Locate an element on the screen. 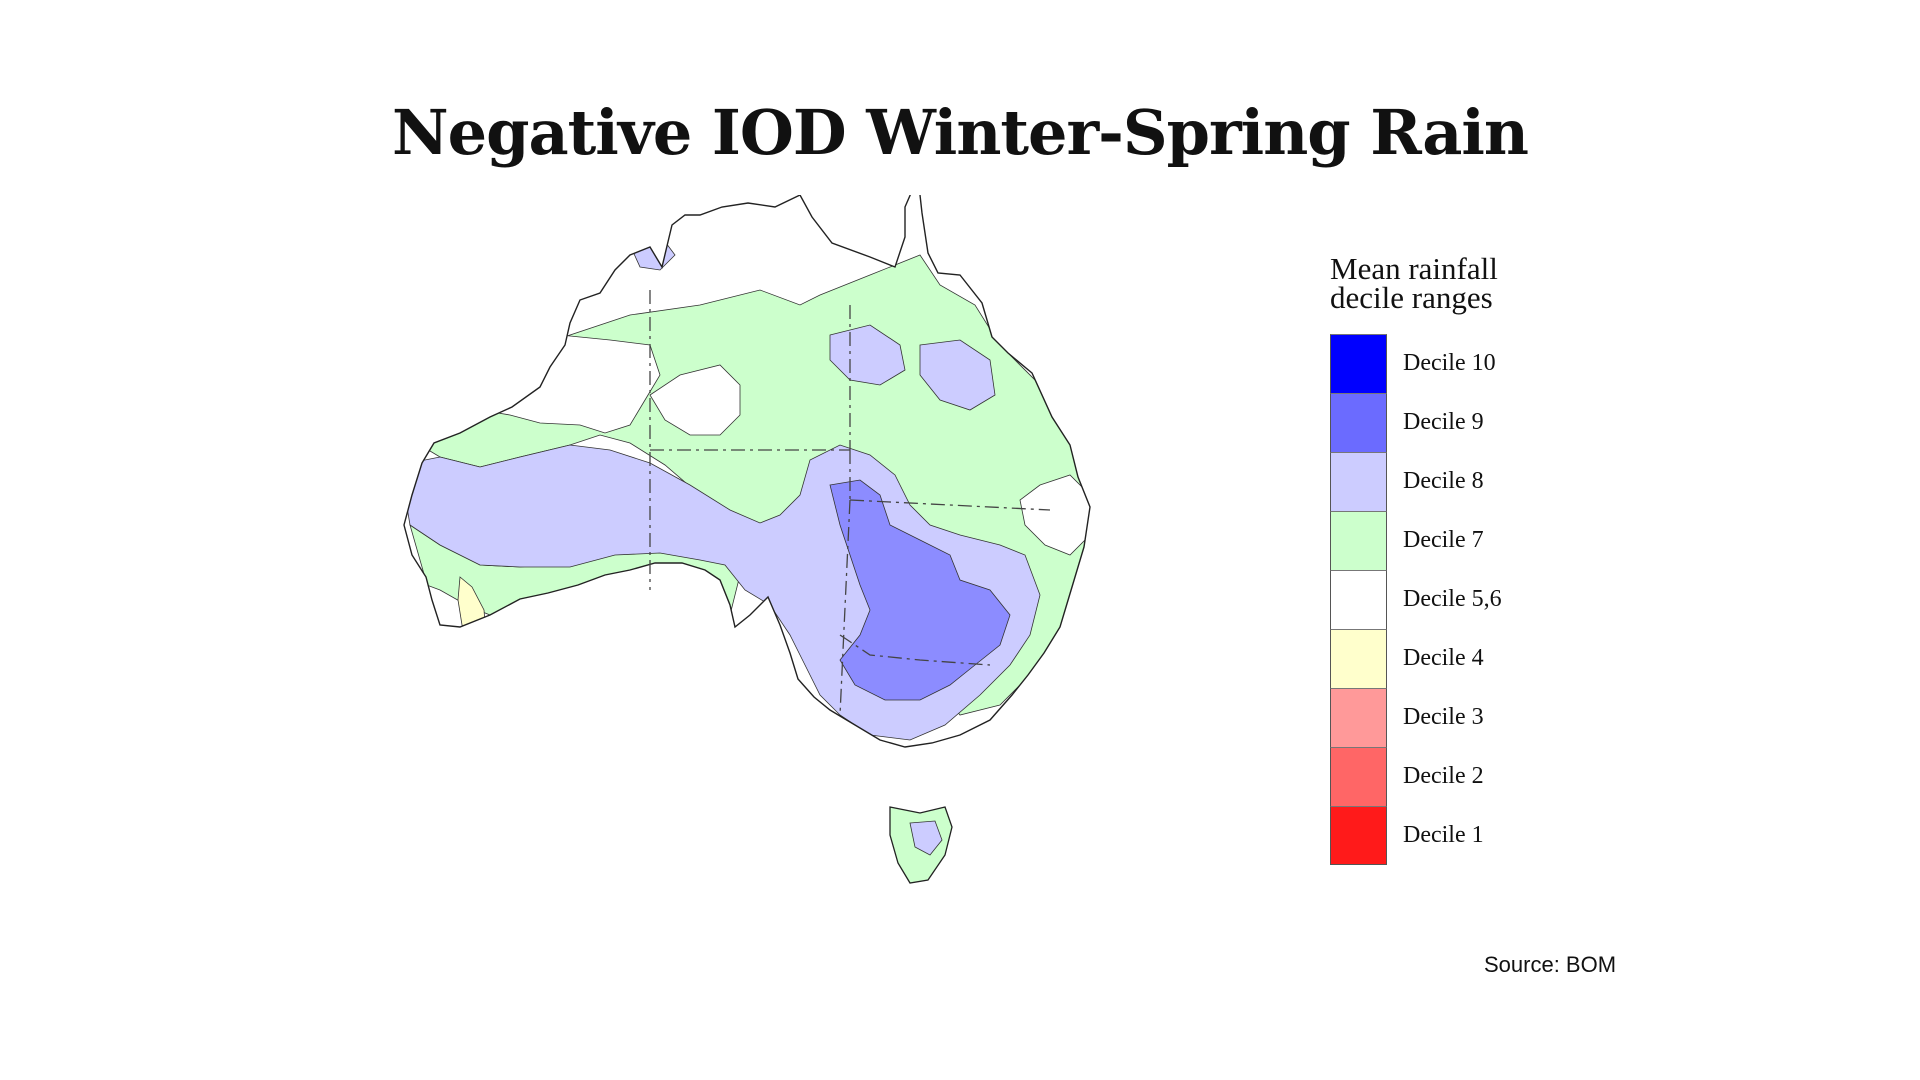 The image size is (1920, 1080). legend-item-decile-8: Decile 8 is located at coordinates (1510, 481).